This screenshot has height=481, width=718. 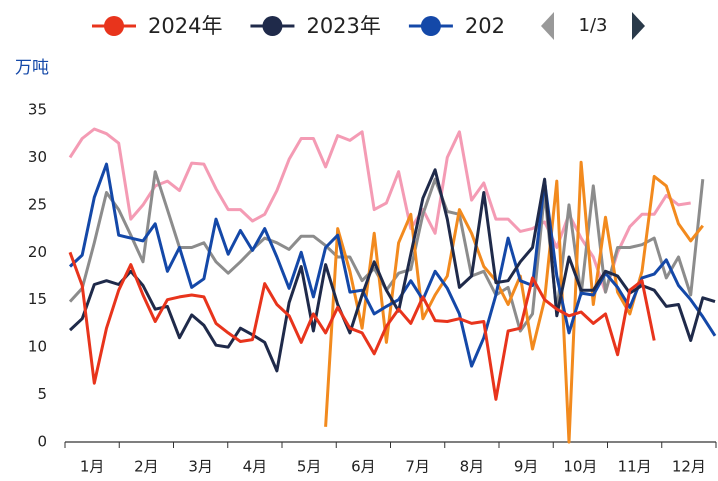 I want to click on x-tick-label: 1月, so click(x=92, y=467).